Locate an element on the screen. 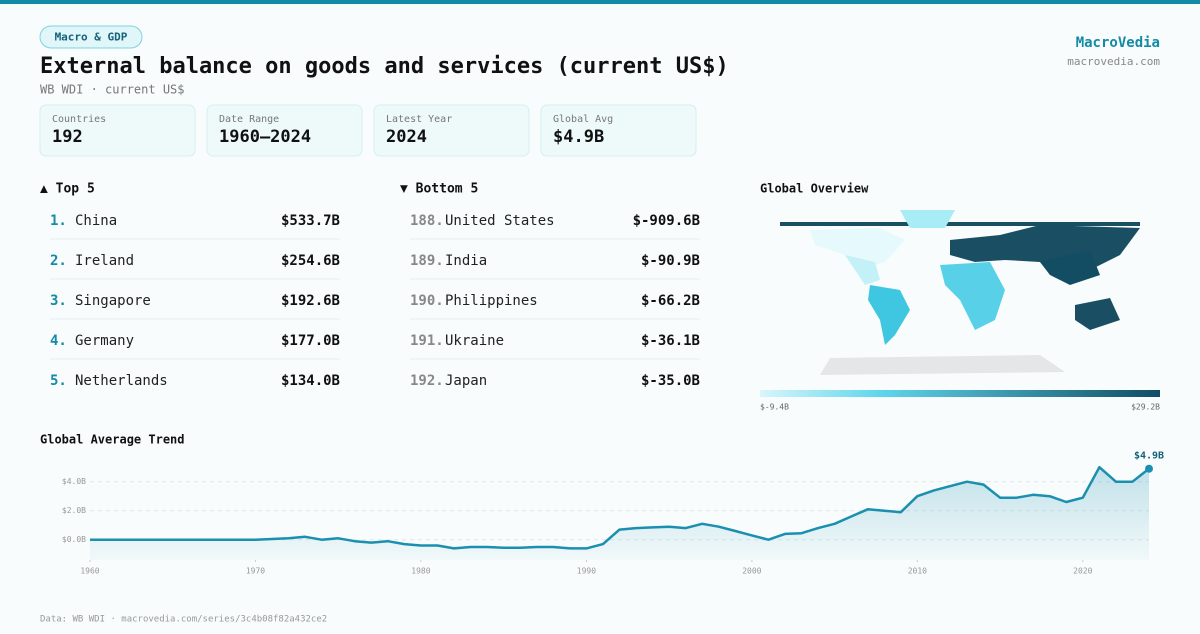 This screenshot has width=1200, height=634. country-value: $-36.1B is located at coordinates (670, 341).